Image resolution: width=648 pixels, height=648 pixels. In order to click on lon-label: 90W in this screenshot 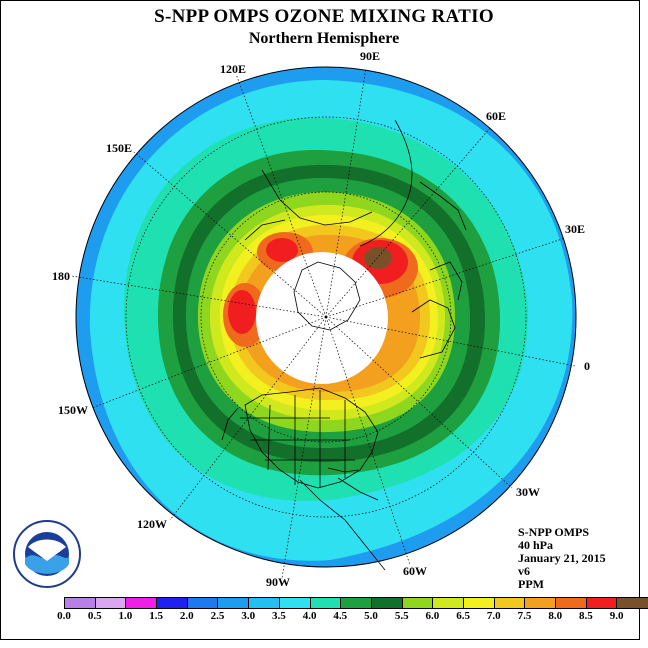, I will do `click(278, 582)`.